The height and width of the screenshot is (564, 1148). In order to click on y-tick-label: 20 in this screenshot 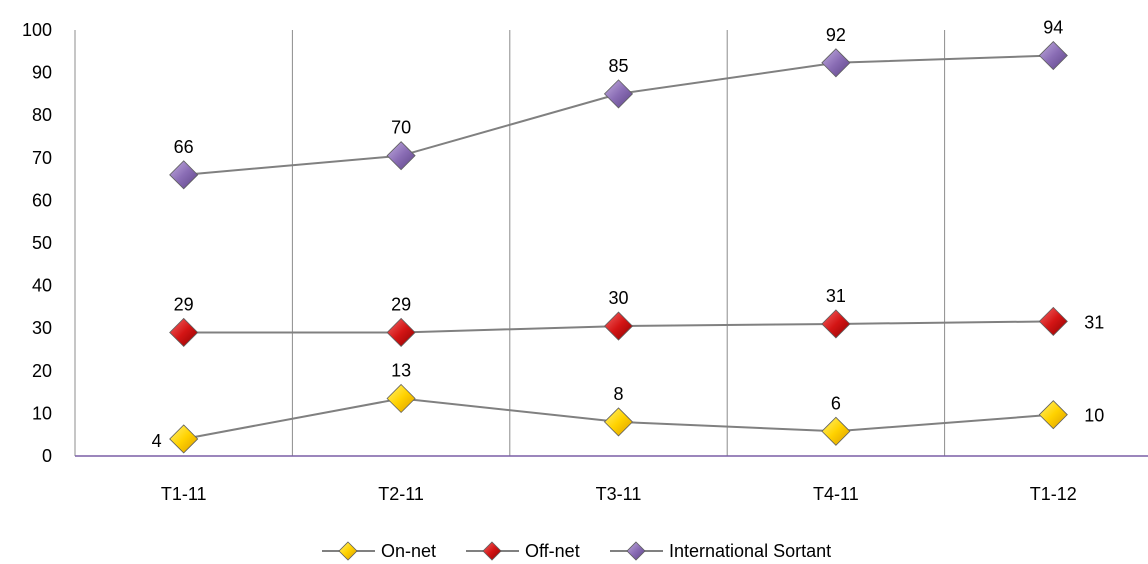, I will do `click(42, 371)`.